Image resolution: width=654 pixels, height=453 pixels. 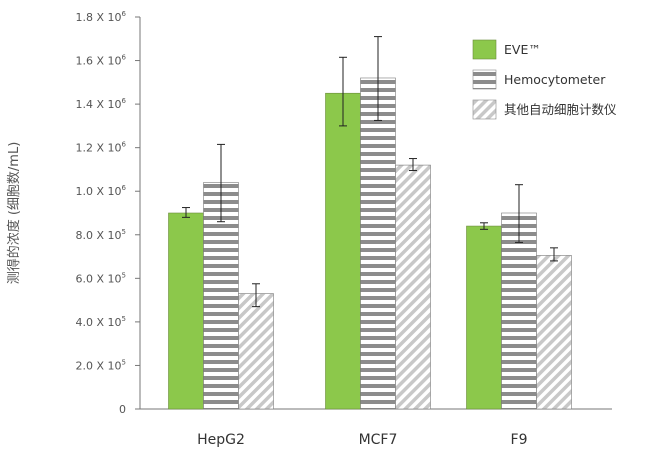 I want to click on legend-label-1: EVE™, so click(x=522, y=49).